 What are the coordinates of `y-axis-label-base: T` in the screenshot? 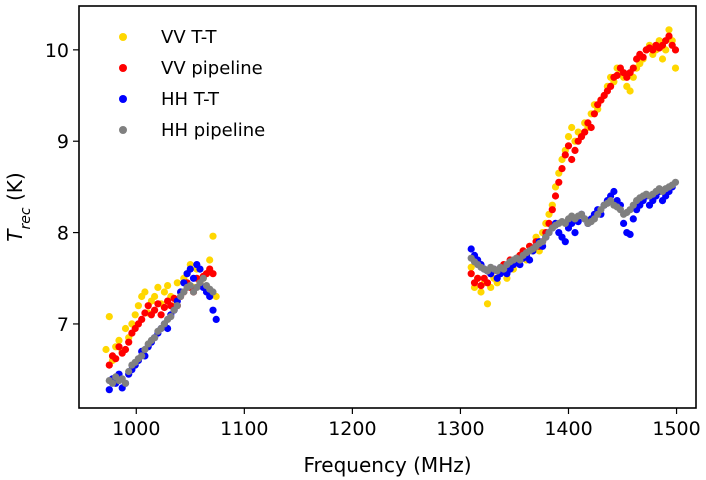 It's located at (15, 235).